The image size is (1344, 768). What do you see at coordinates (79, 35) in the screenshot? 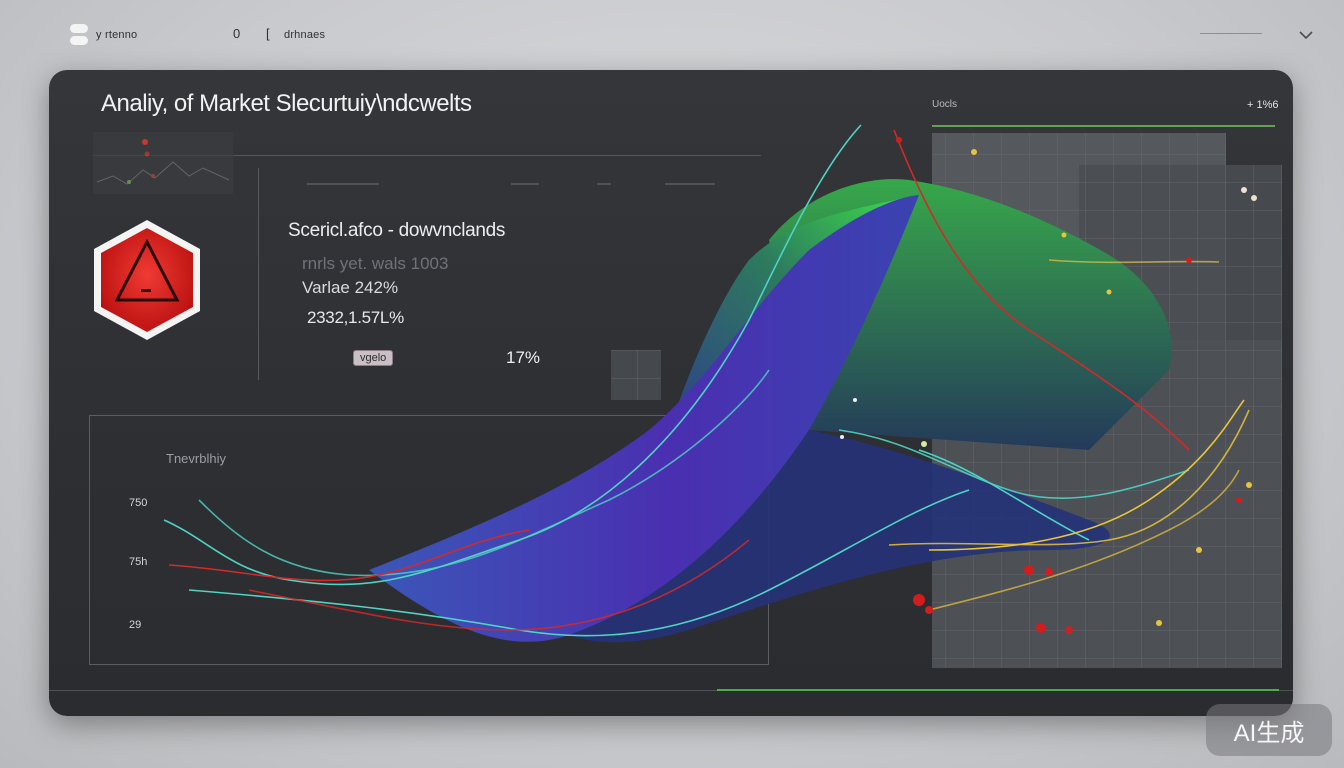
I see `logo-dots-icon` at bounding box center [79, 35].